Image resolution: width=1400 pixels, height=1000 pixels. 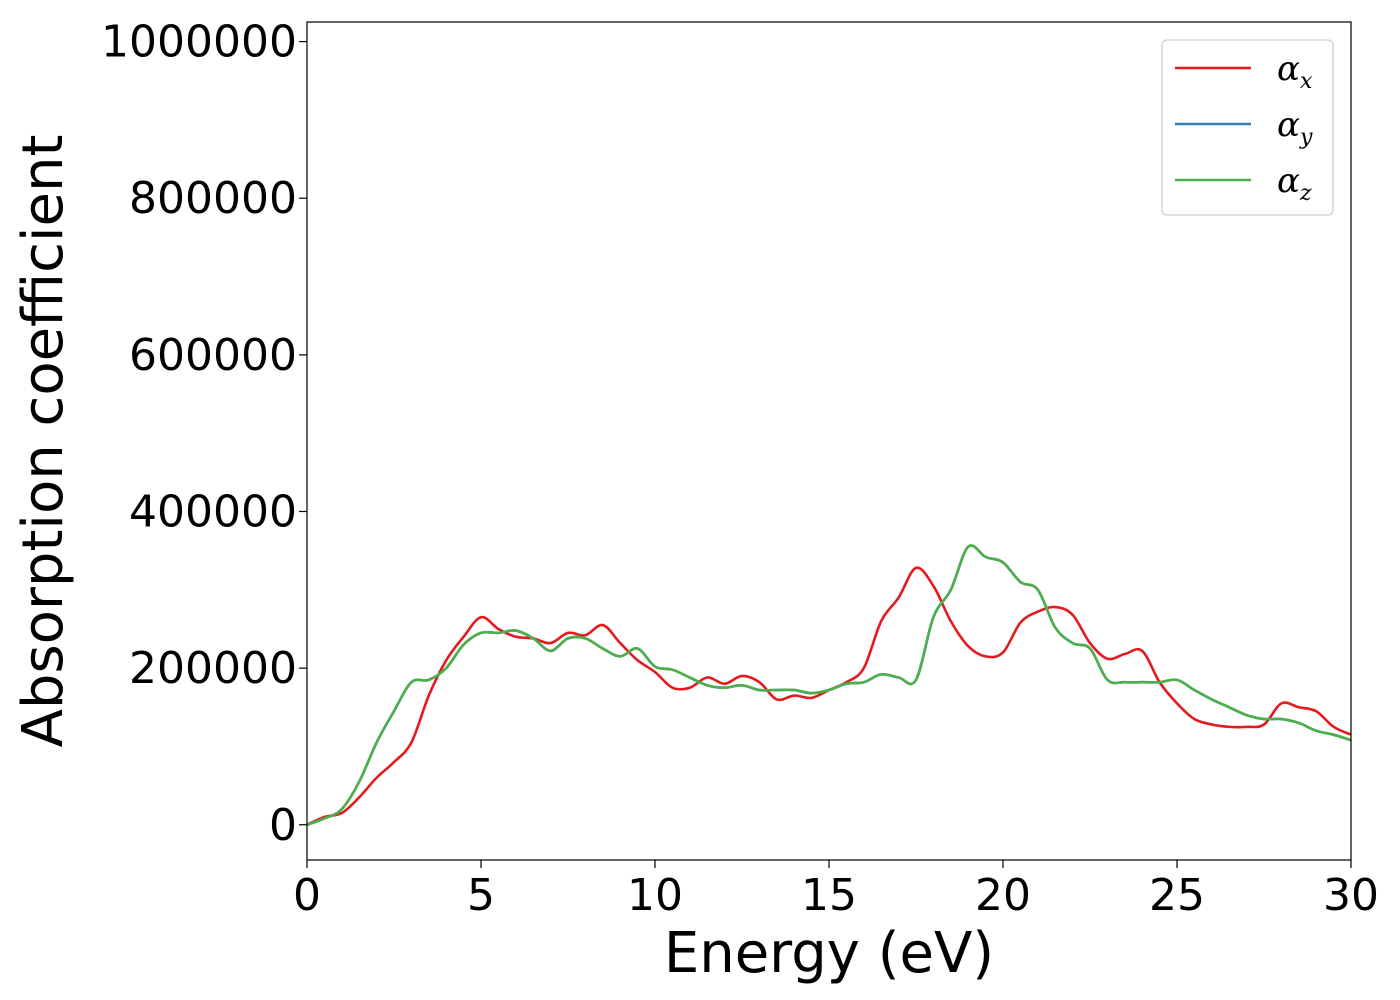 What do you see at coordinates (1003, 895) in the screenshot?
I see `x-tick-label: 20` at bounding box center [1003, 895].